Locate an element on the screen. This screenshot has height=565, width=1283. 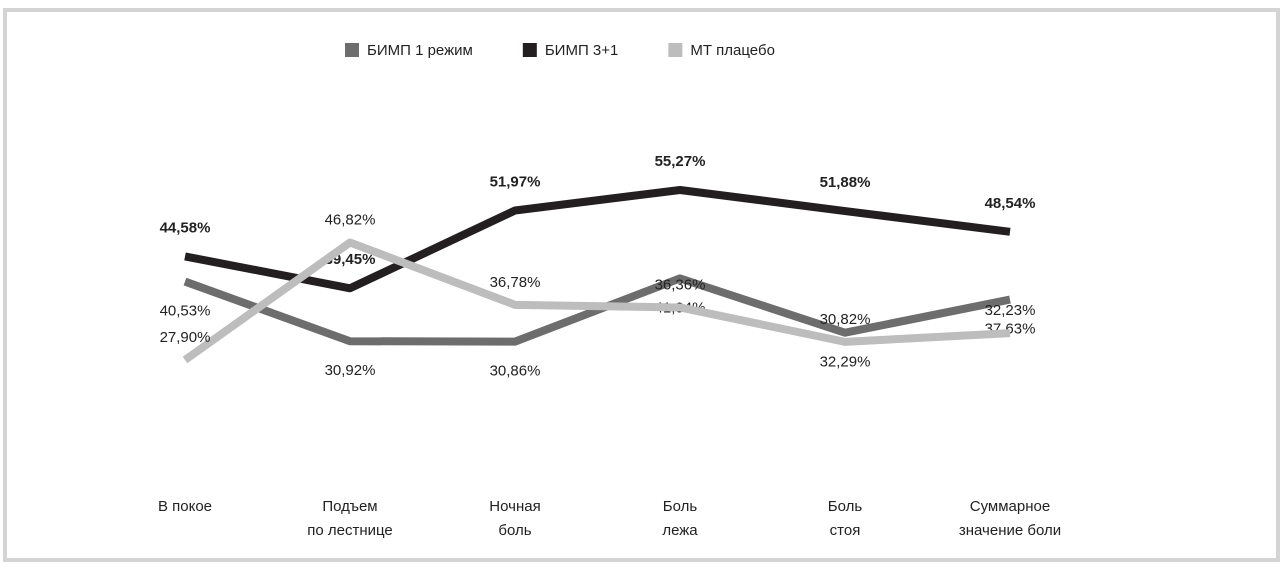
data-label: 30,86% is located at coordinates (515, 371).